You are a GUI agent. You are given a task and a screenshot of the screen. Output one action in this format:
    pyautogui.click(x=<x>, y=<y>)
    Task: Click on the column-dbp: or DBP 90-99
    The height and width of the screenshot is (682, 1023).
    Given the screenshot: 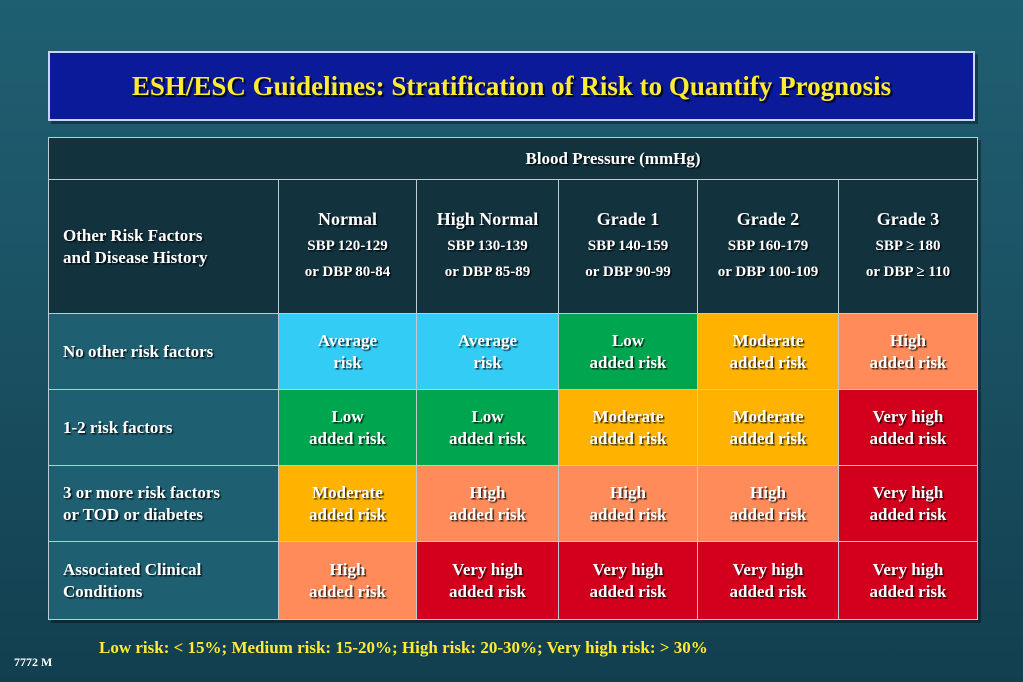 What is the action you would take?
    pyautogui.click(x=628, y=271)
    